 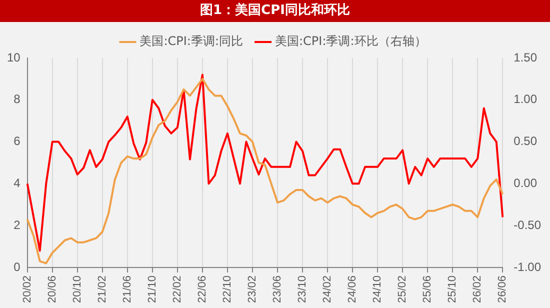 I want to click on y-tick-label: 6, so click(x=17, y=141).